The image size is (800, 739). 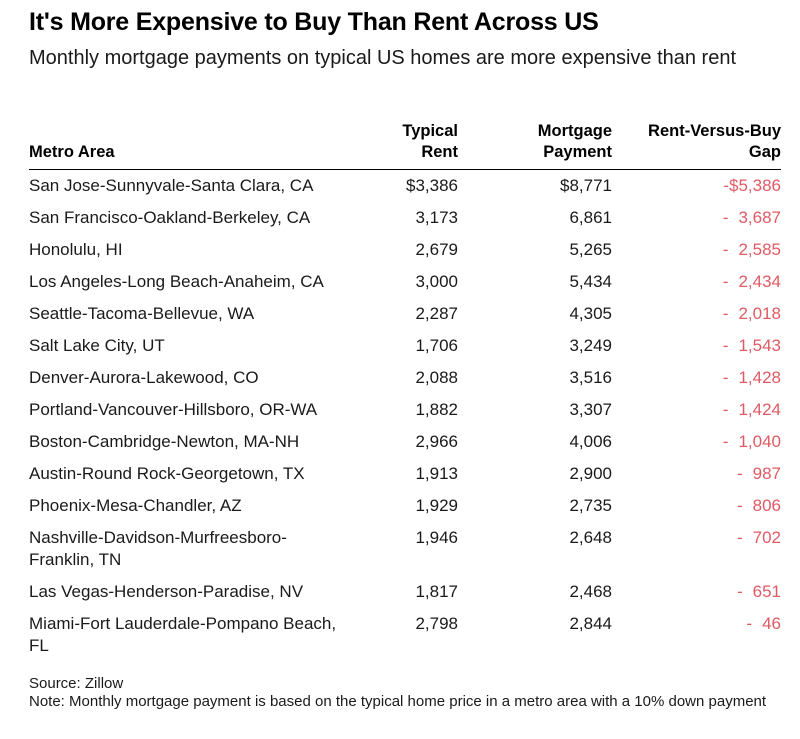 I want to click on metro-cell: San Francisco-Oakland-Berkeley, CA, so click(x=170, y=217).